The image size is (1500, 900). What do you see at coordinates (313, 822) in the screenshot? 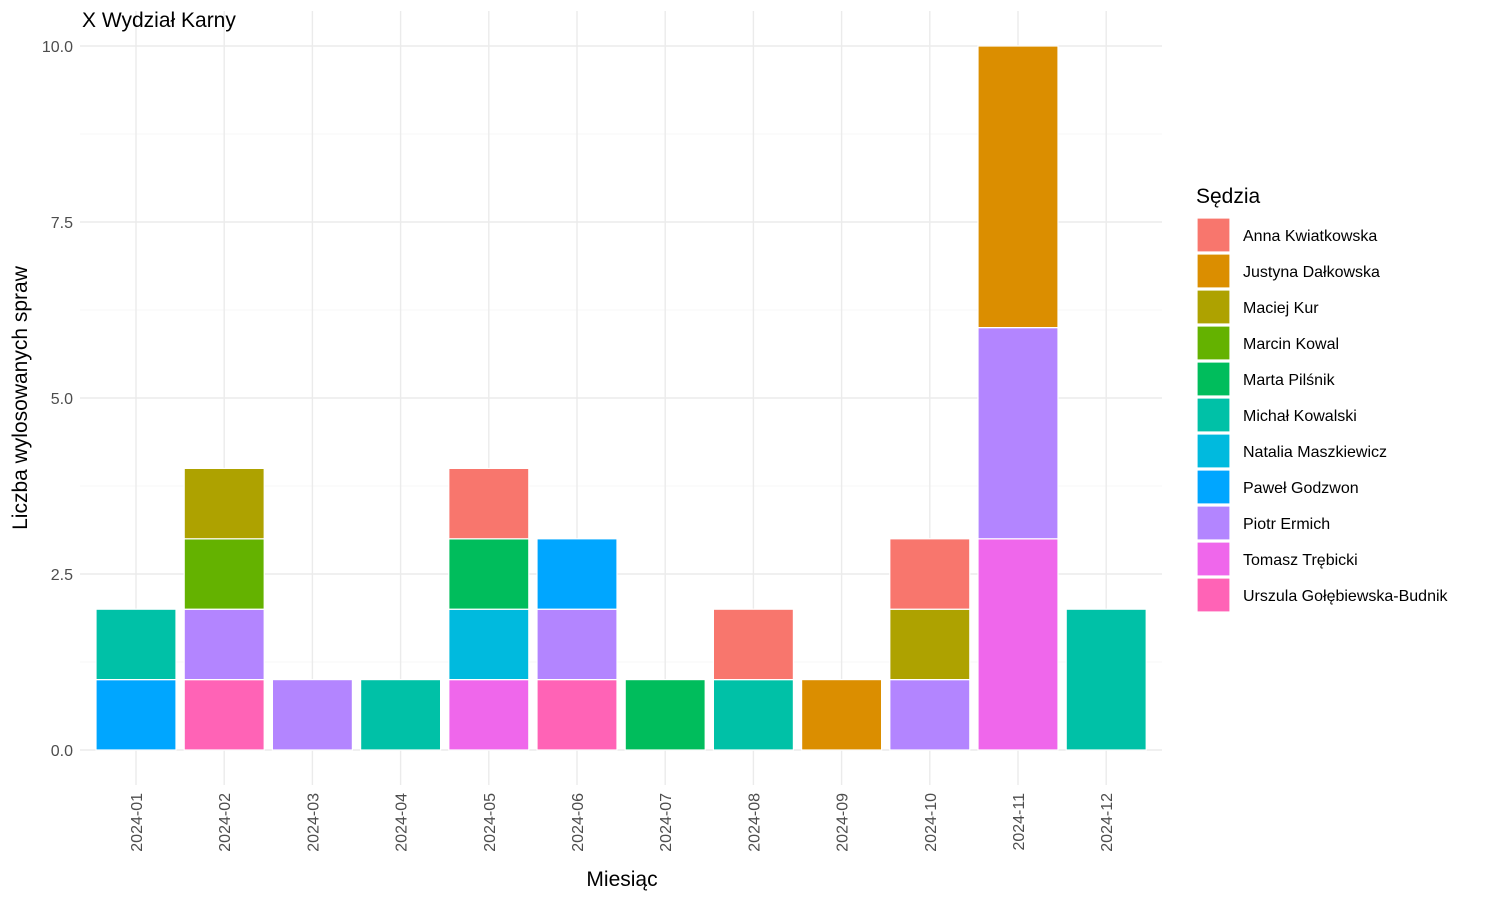
I see `x-tick-label: 2024-03` at bounding box center [313, 822].